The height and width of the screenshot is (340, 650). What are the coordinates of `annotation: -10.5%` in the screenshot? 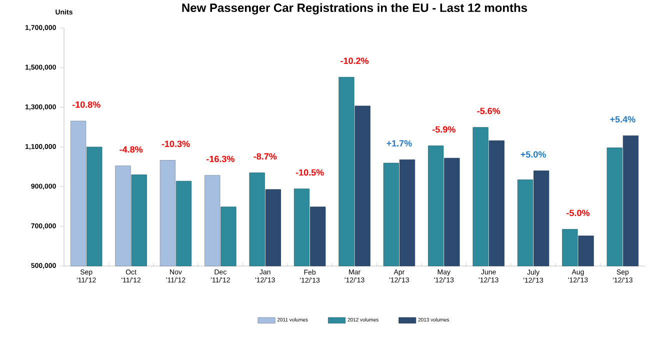 It's located at (310, 172).